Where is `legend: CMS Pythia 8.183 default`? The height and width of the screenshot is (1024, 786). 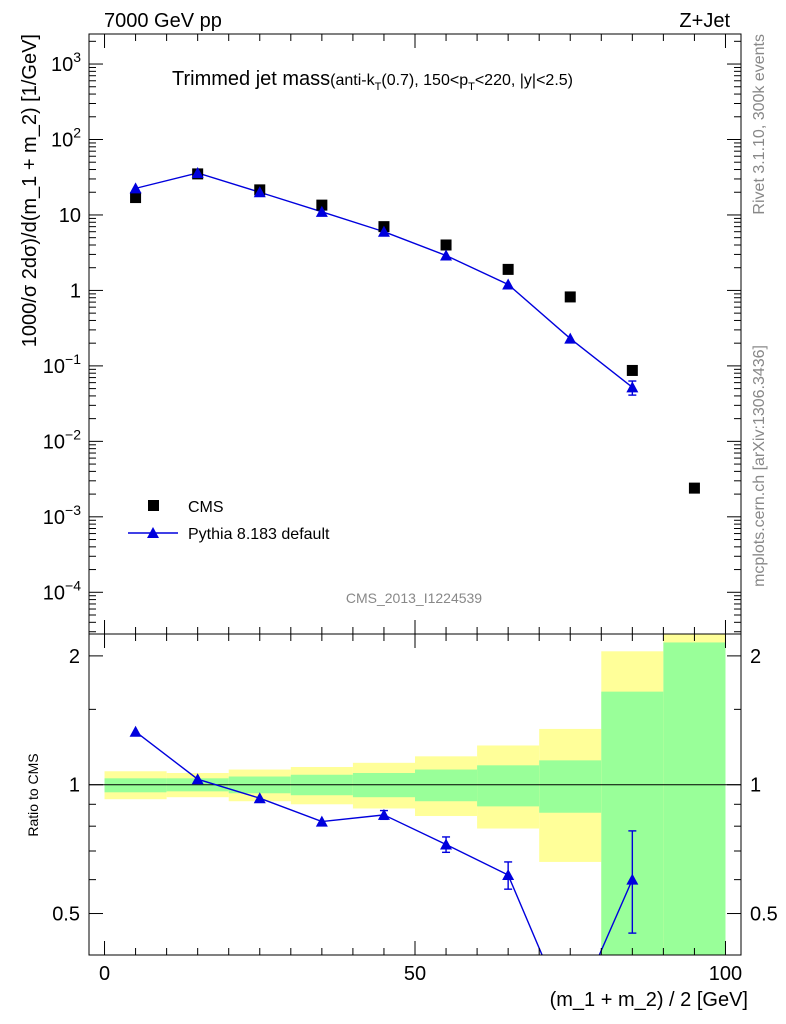
legend: CMS Pythia 8.183 default is located at coordinates (229, 521).